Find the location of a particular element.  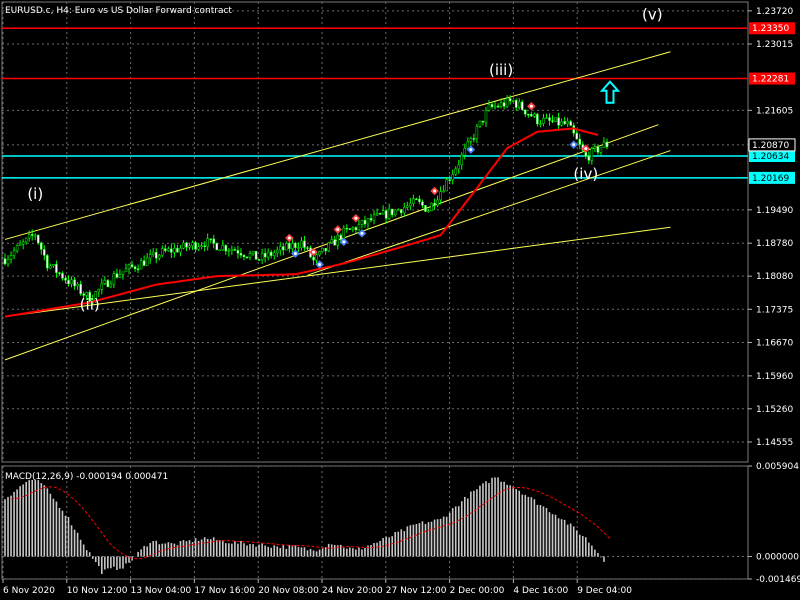

macd-axis: 0.005904 0.000000 -0.001469 is located at coordinates (774, 523).